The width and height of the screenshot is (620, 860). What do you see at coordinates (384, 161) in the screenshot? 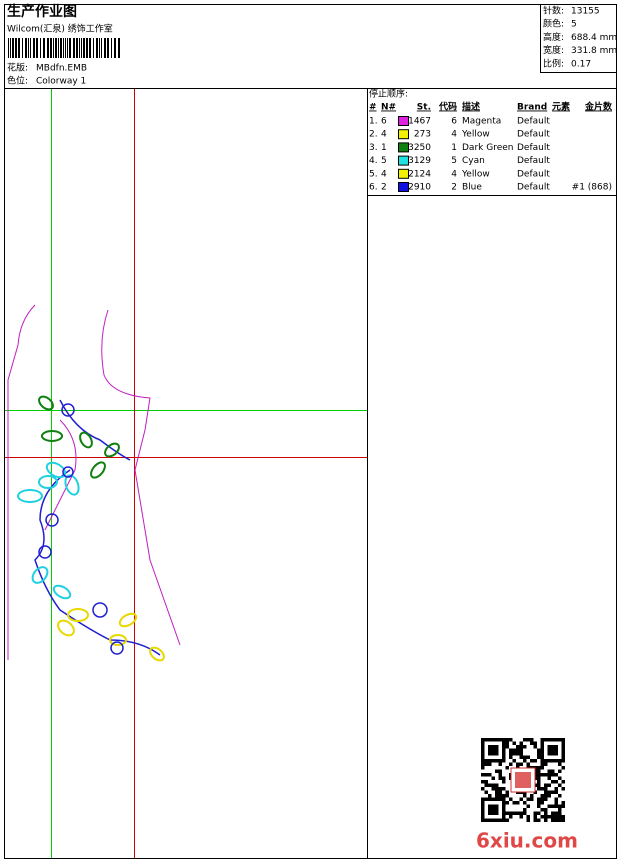
I see `needle: 5` at bounding box center [384, 161].